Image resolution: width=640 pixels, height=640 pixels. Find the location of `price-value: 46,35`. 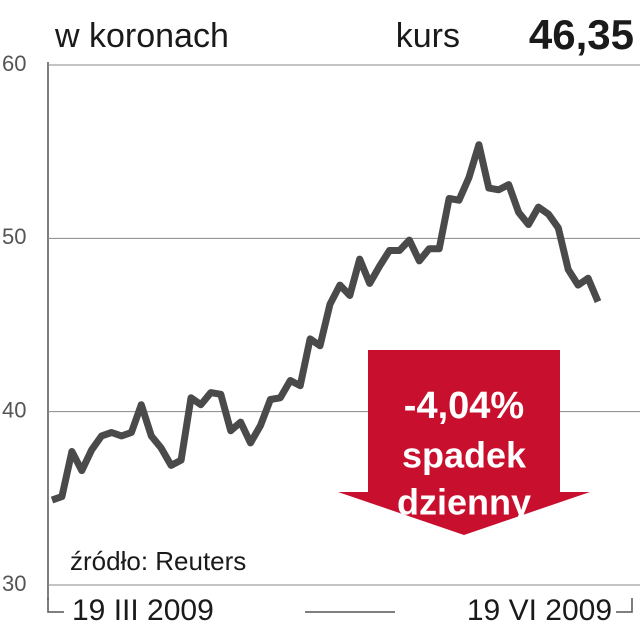

price-value: 46,35 is located at coordinates (581, 34).